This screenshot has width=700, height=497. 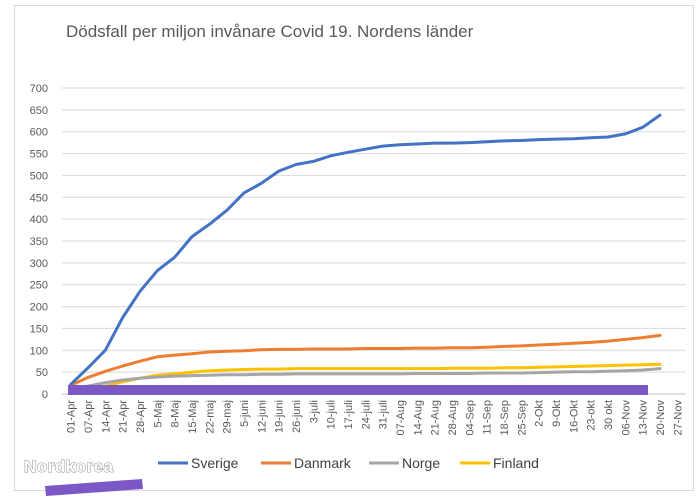 I want to click on x-tick-label: 29-maj, so click(x=228, y=417).